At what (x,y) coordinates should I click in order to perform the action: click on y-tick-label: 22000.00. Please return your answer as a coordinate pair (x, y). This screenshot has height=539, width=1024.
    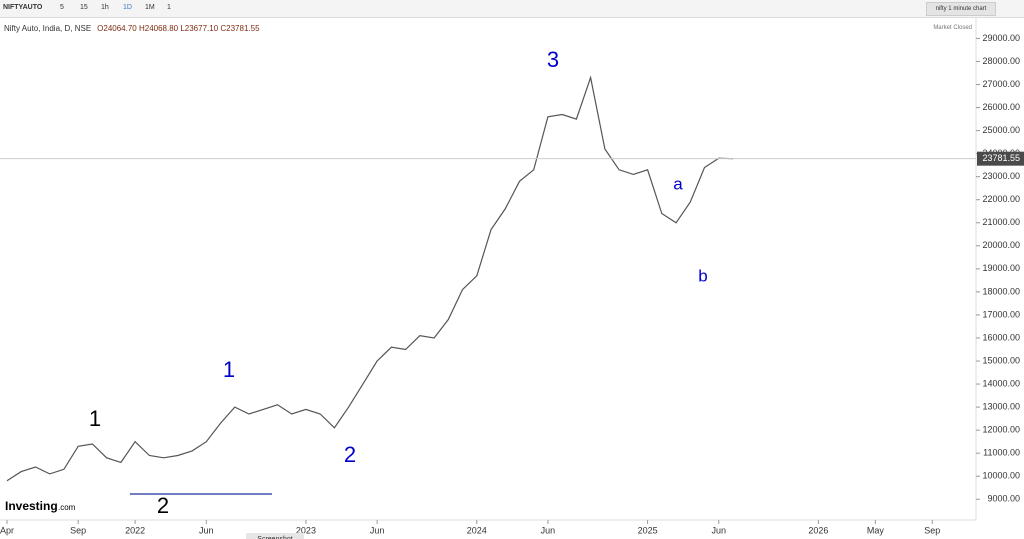
    Looking at the image, I should click on (1001, 199).